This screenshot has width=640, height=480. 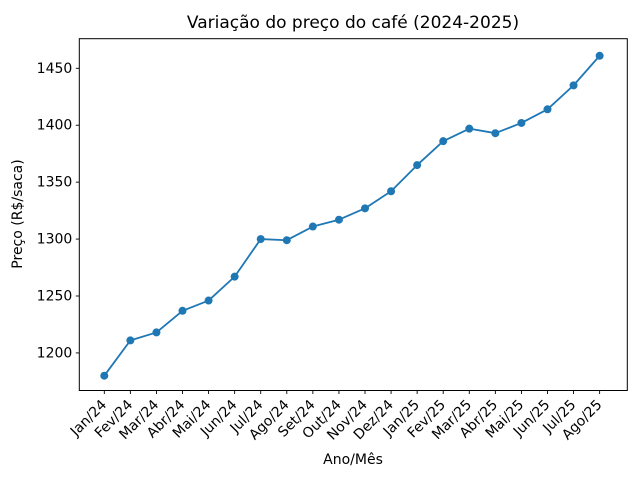 What do you see at coordinates (55, 126) in the screenshot?
I see `y-tick-label: 1400` at bounding box center [55, 126].